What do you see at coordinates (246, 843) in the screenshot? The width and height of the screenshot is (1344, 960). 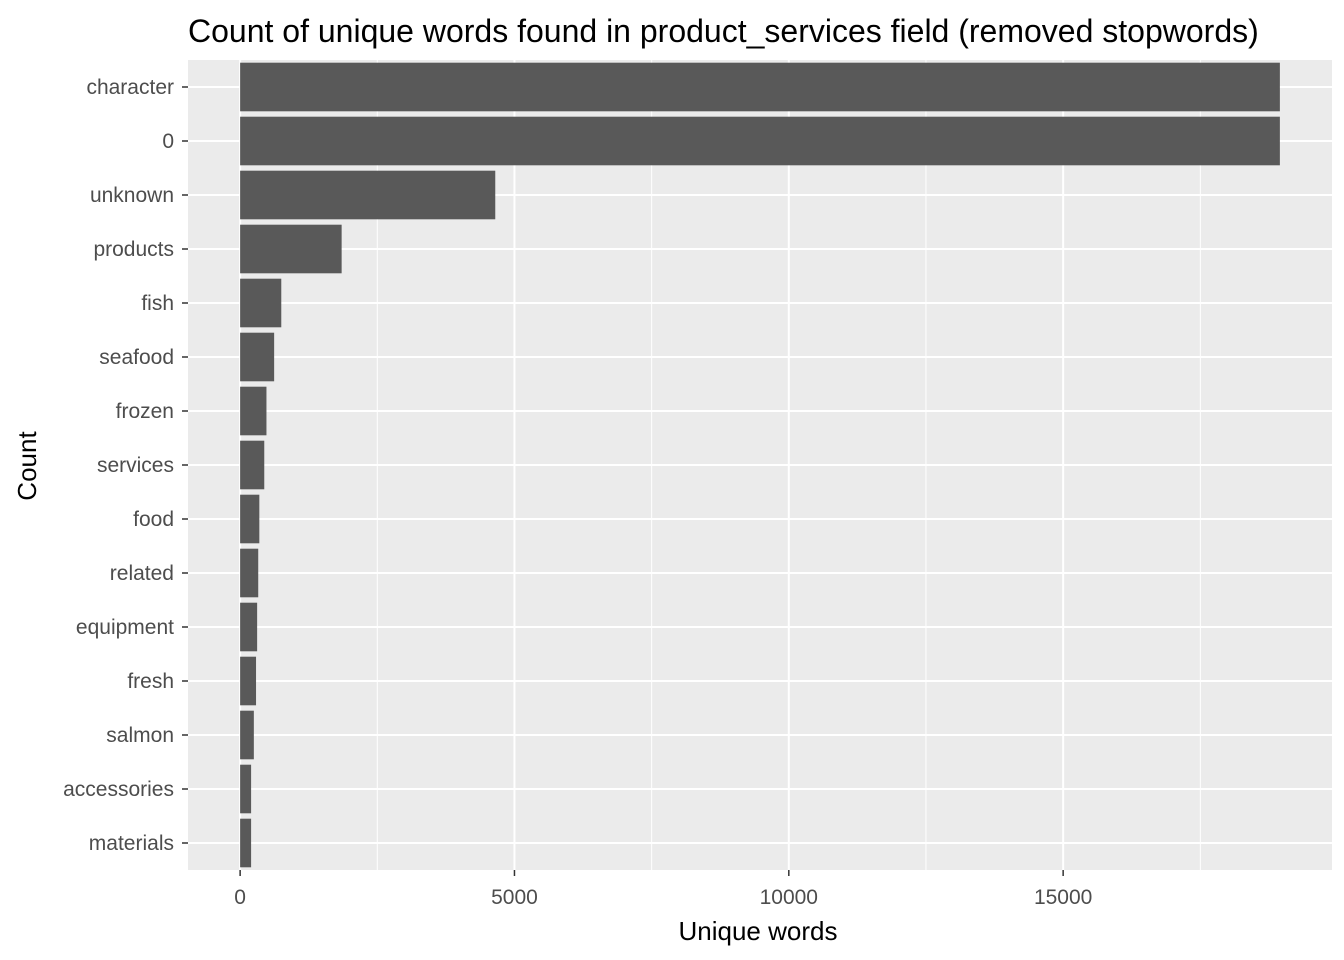 I see `bar-materials` at bounding box center [246, 843].